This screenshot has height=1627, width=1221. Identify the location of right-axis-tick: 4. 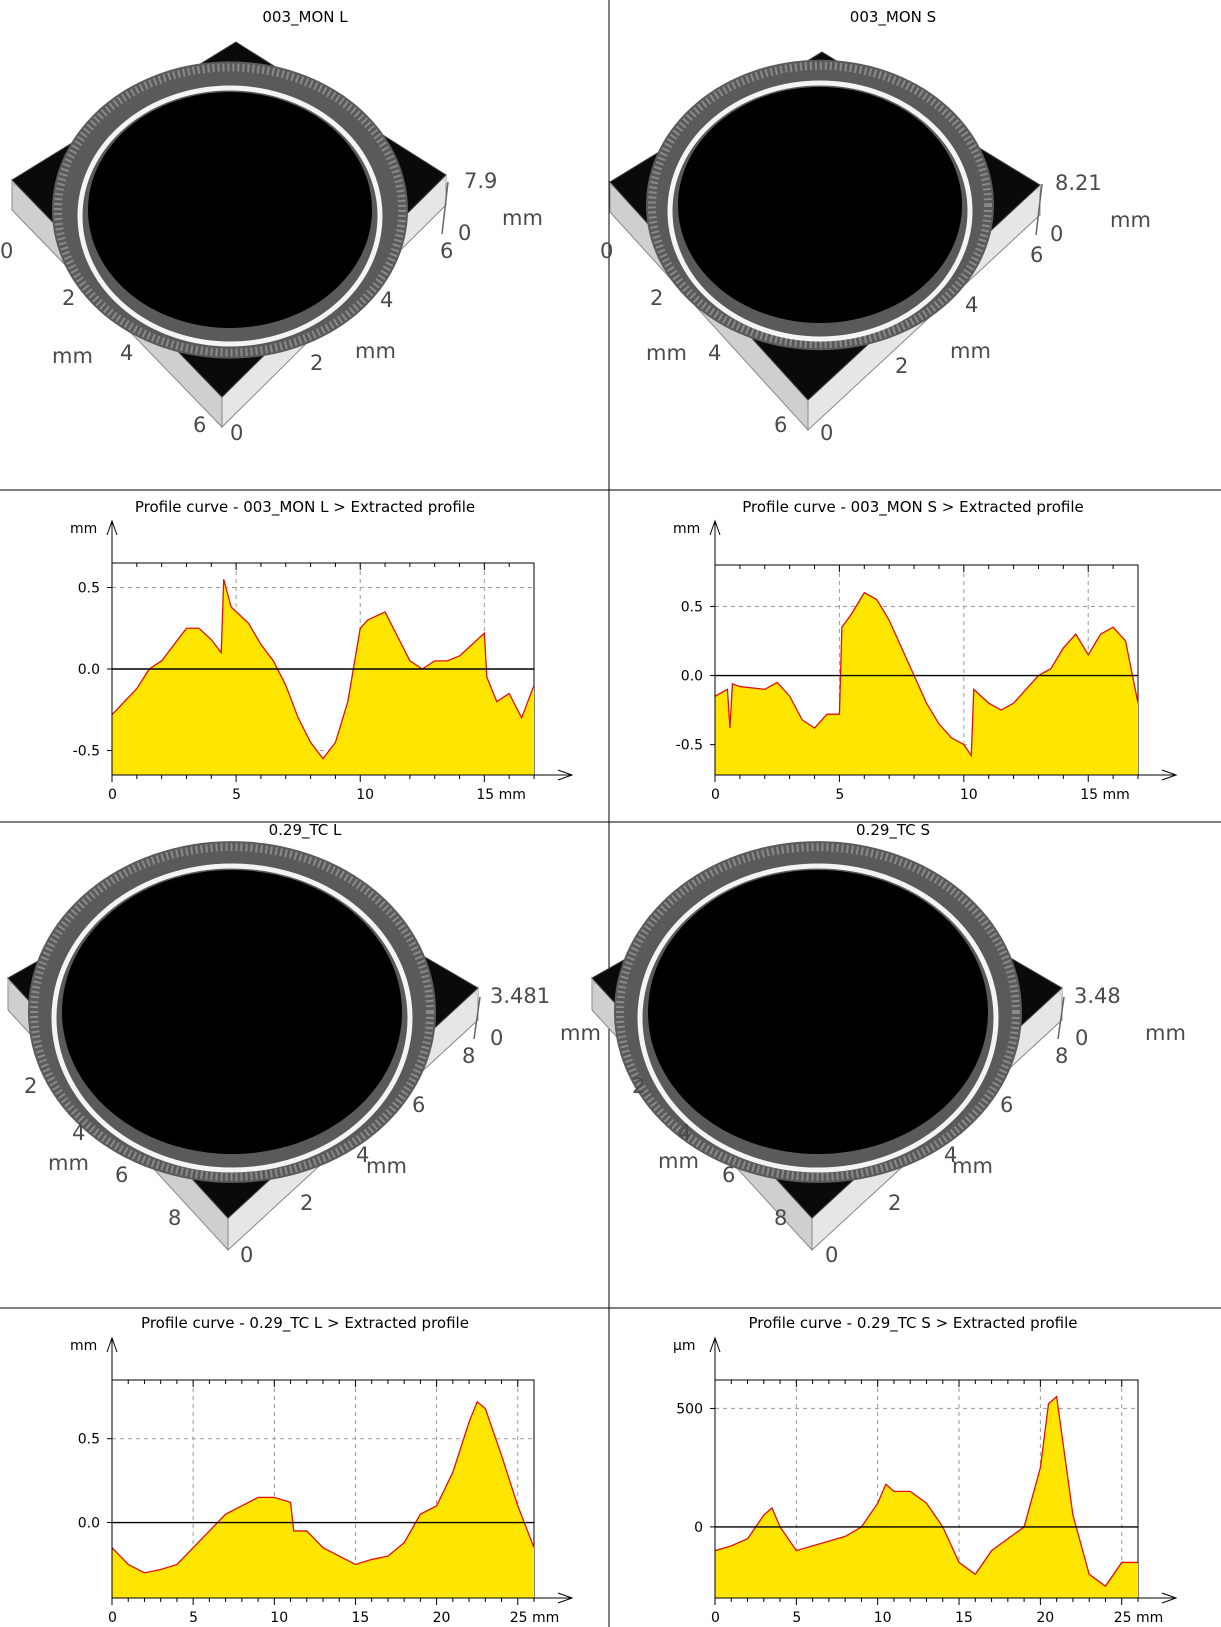
(971, 305).